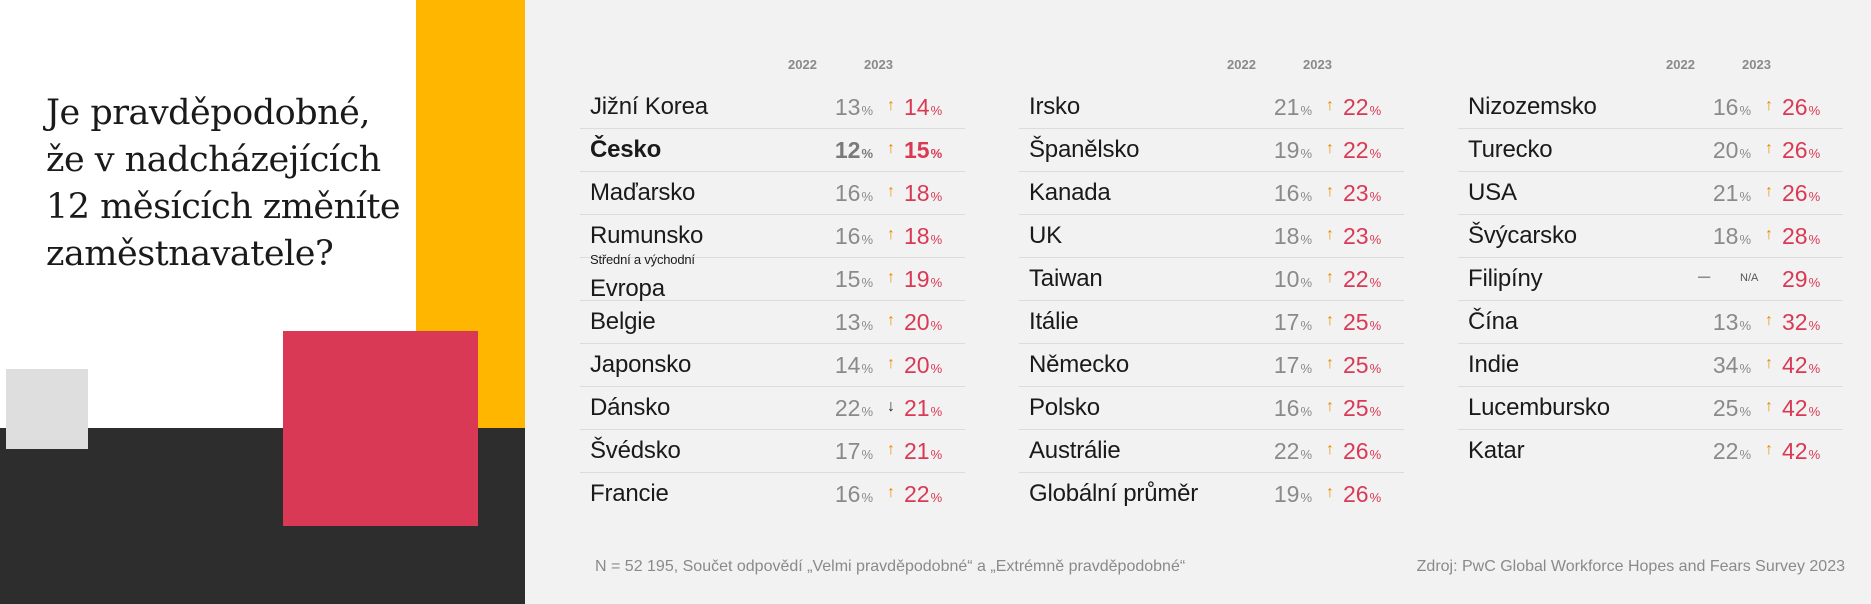 Image resolution: width=1871 pixels, height=604 pixels. Describe the element at coordinates (1211, 494) in the screenshot. I see `table-row: Globální průměr 19% ↑ 26%` at that location.